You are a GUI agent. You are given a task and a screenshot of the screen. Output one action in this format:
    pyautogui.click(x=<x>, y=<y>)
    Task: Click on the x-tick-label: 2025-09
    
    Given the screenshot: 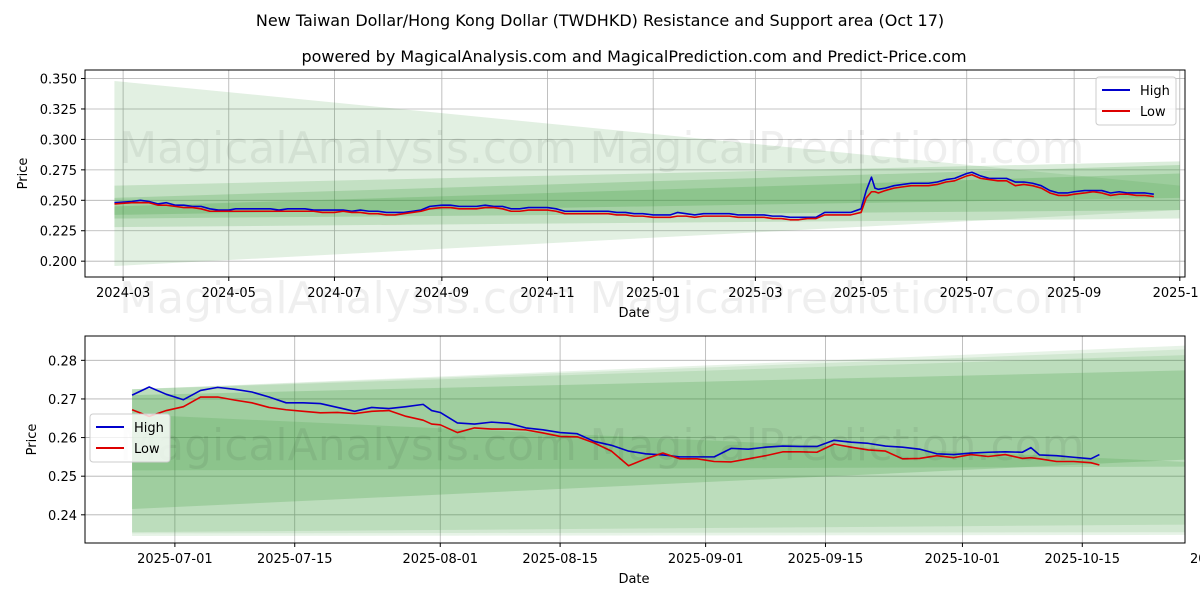 What is the action you would take?
    pyautogui.click(x=1074, y=293)
    